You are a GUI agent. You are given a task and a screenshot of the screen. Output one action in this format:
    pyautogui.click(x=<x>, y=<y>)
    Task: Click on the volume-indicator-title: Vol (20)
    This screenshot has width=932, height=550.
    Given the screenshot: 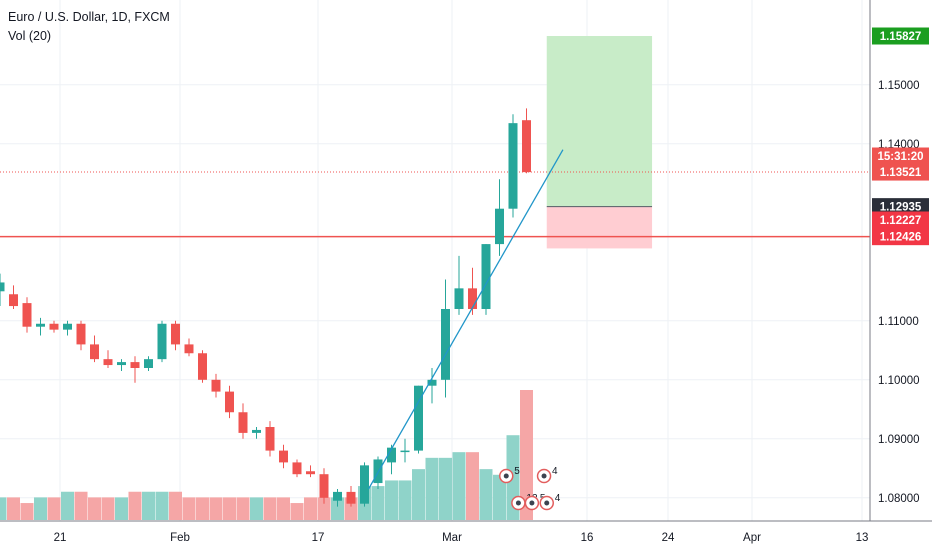 What is the action you would take?
    pyautogui.click(x=30, y=36)
    